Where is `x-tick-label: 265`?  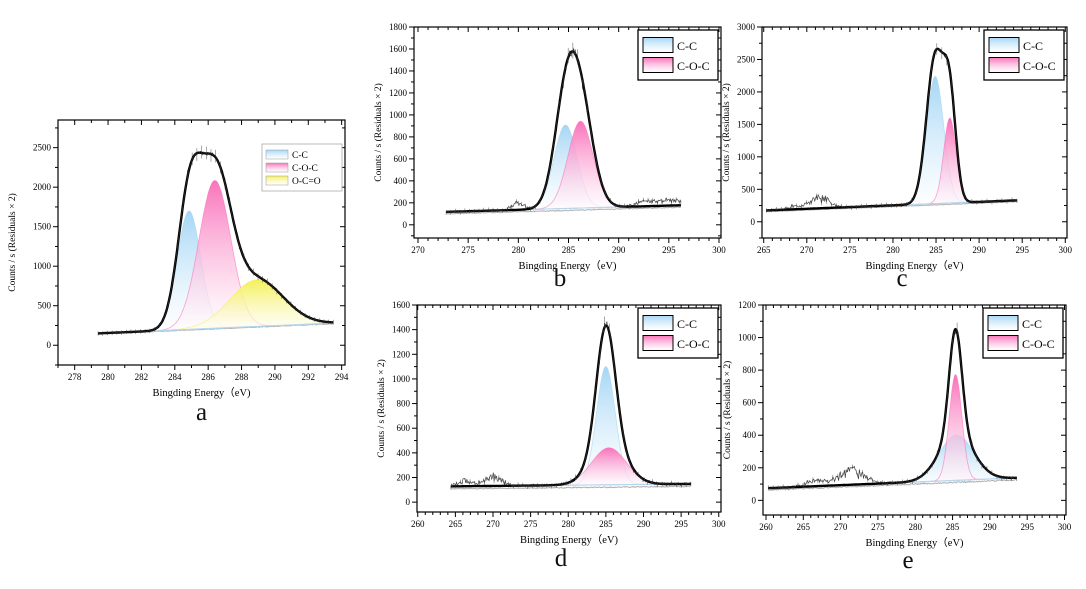
x-tick-label: 265 is located at coordinates (804, 527).